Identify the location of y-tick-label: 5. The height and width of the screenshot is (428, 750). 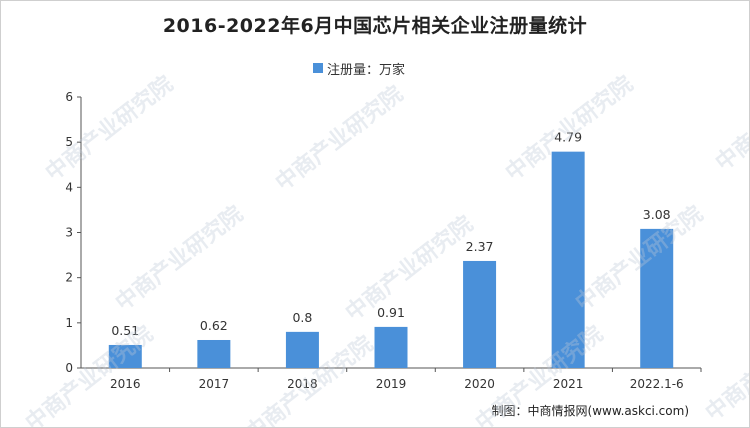
(69, 142).